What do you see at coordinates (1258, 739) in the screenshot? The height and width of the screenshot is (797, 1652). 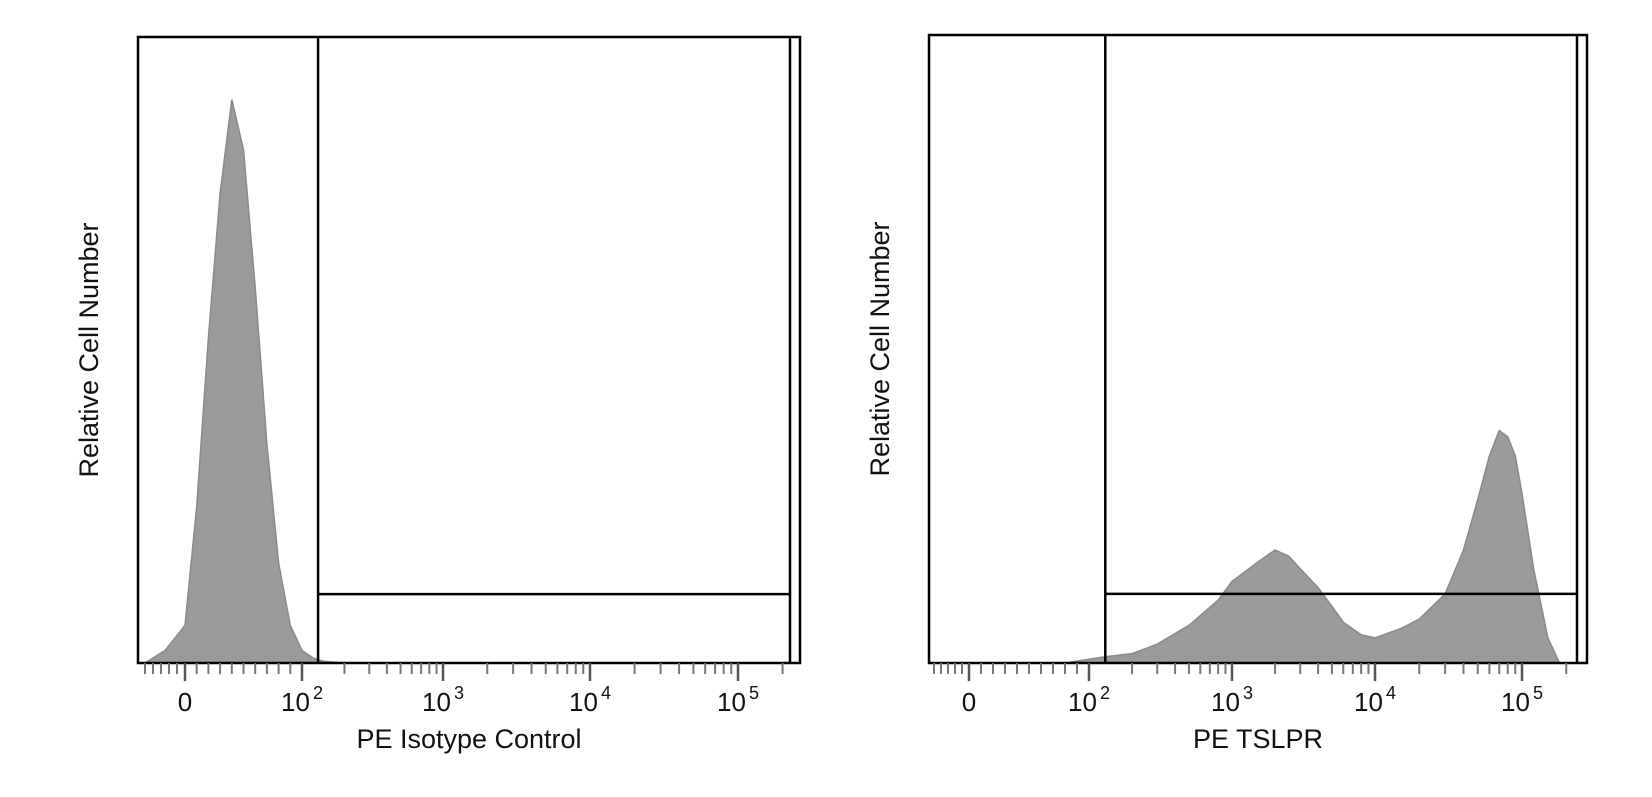 I see `x-axis-title: PE TSLPR` at bounding box center [1258, 739].